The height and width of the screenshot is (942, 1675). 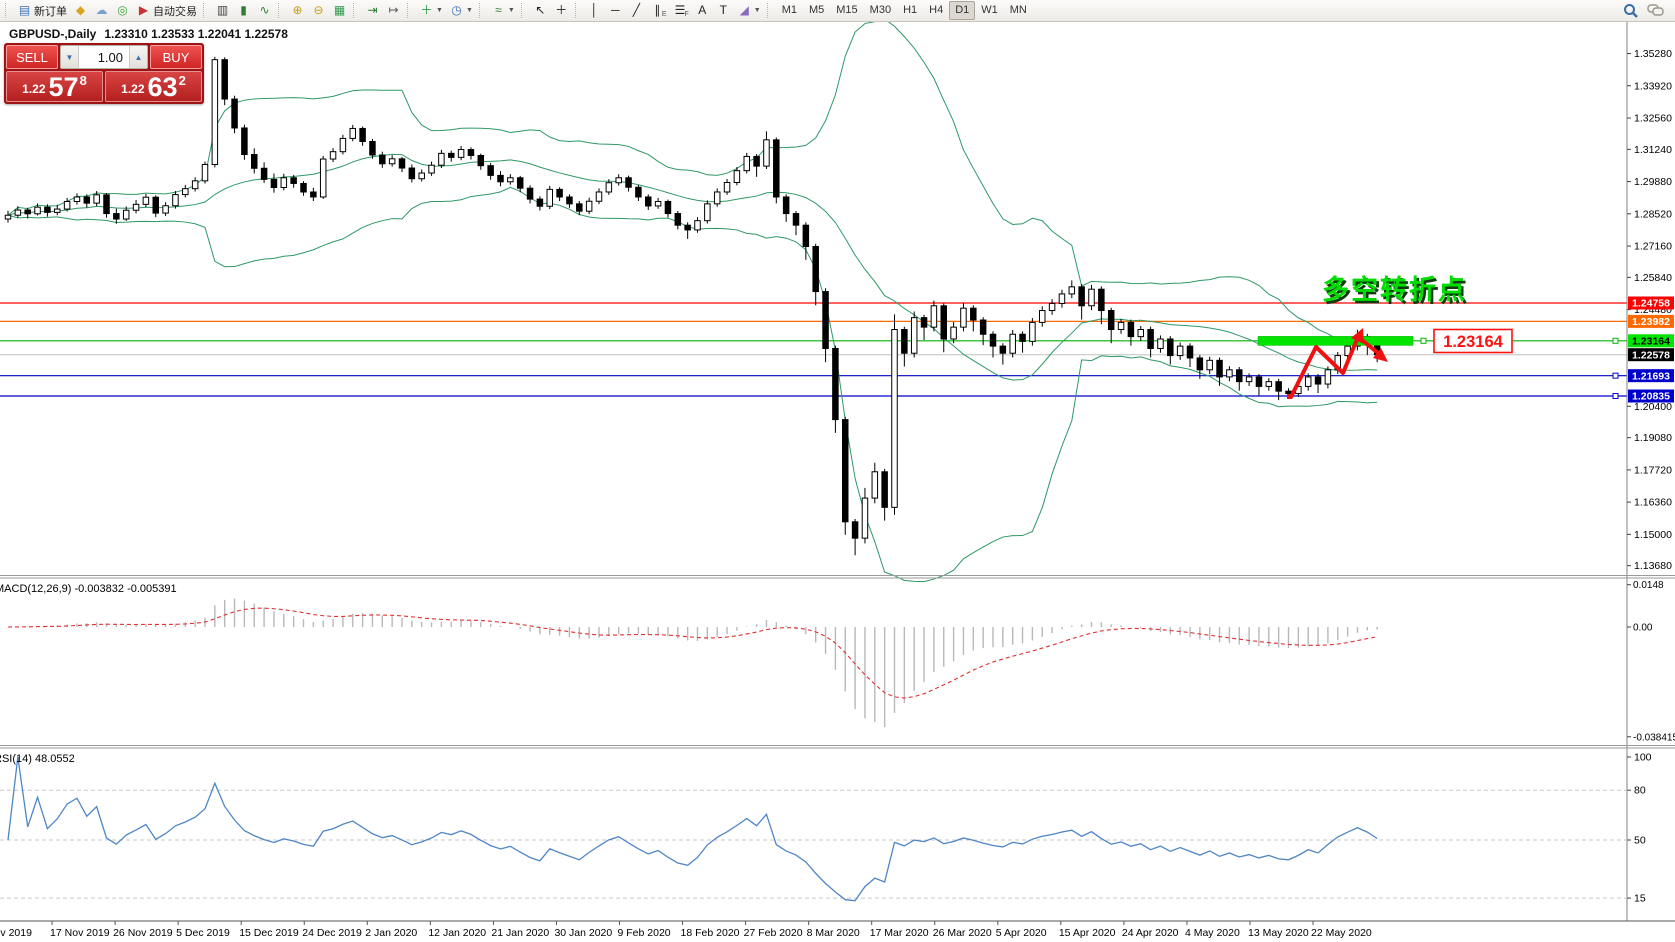 I want to click on date-label: Nov 2019, so click(x=16, y=933).